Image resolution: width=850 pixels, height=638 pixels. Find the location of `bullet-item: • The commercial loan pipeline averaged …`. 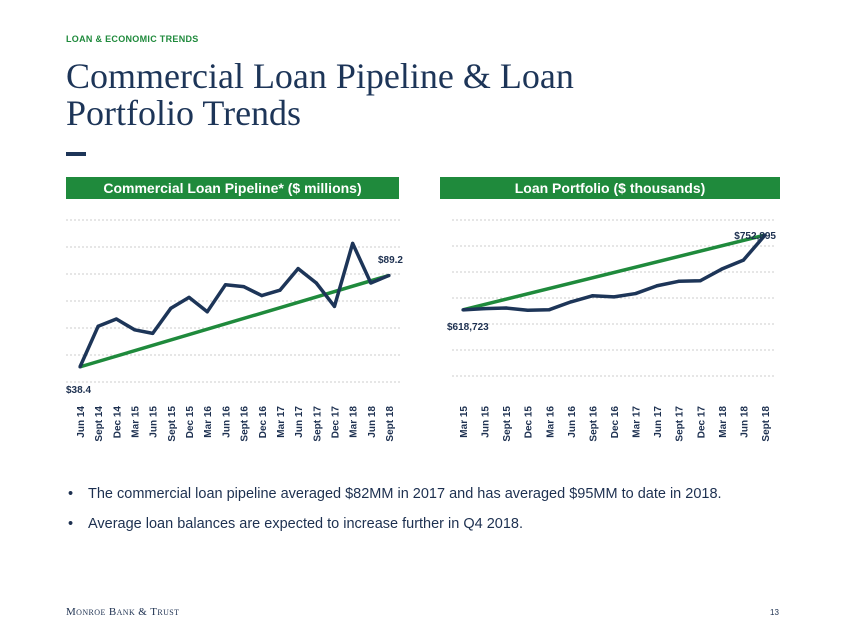

bullet-item: • The commercial loan pipeline averaged … is located at coordinates (426, 494).